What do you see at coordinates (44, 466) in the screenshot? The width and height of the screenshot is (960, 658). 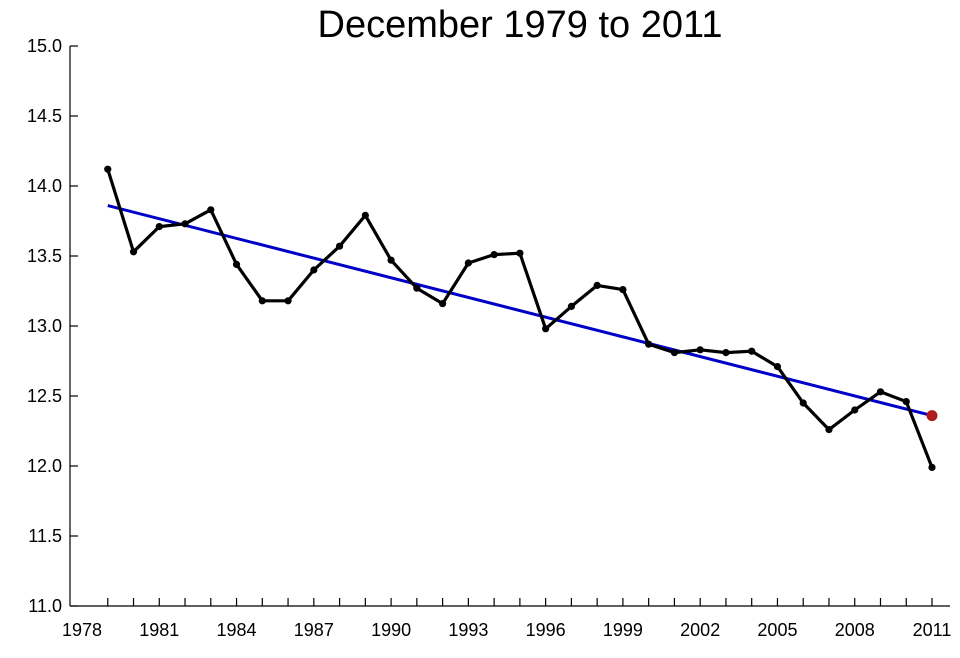 I see `y-tick-label: 12.0` at bounding box center [44, 466].